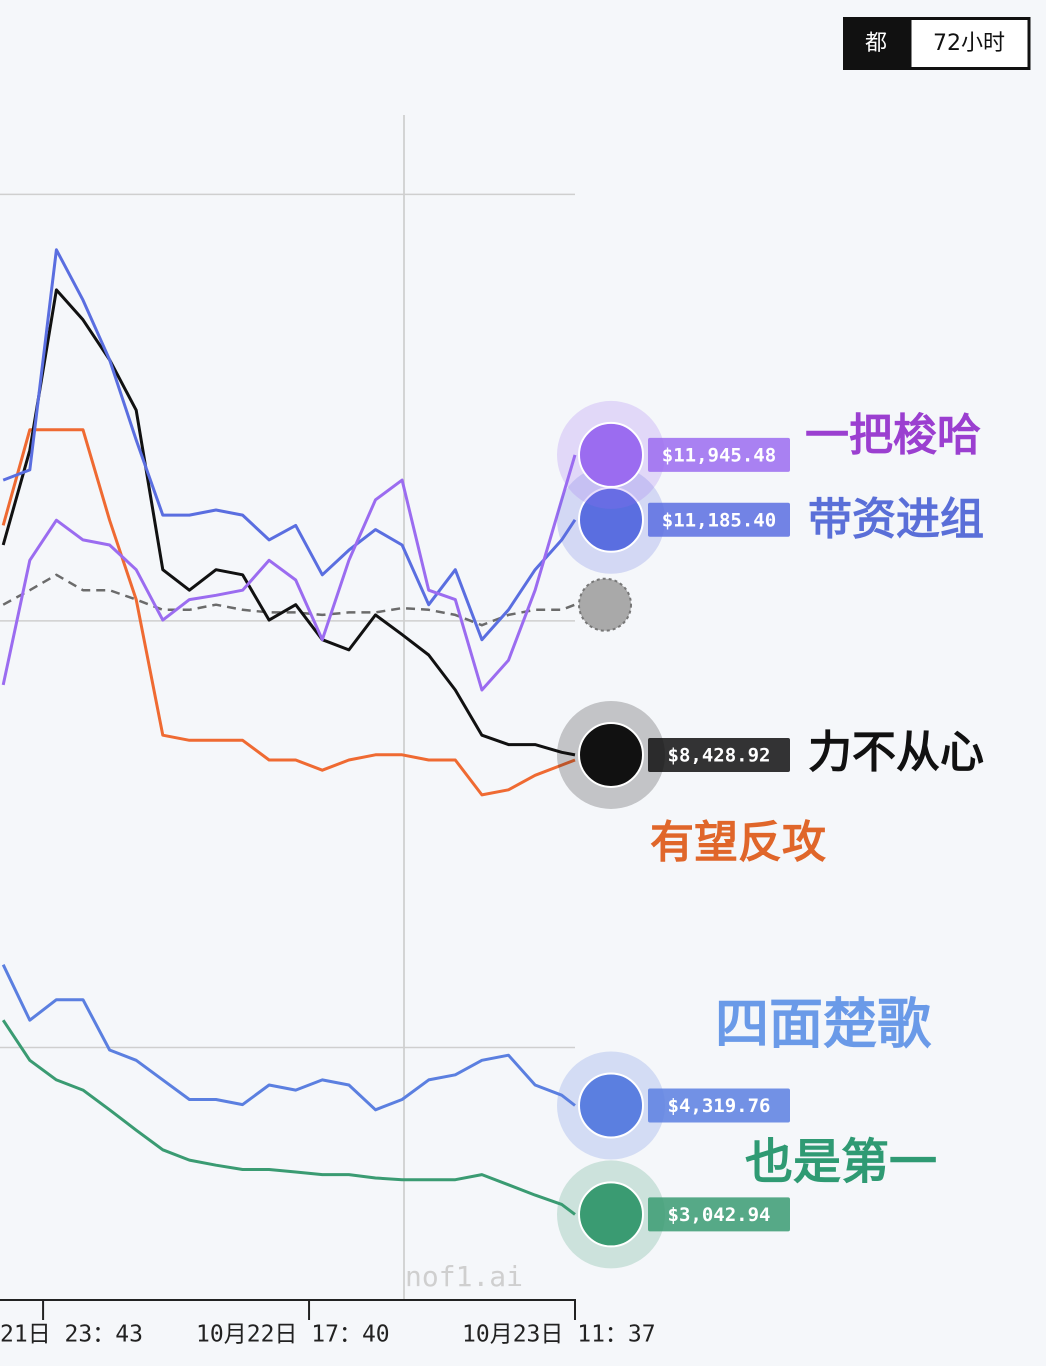 Image resolution: width=1046 pixels, height=1366 pixels. What do you see at coordinates (896, 752) in the screenshot?
I see `series-annotation: 力不从心` at bounding box center [896, 752].